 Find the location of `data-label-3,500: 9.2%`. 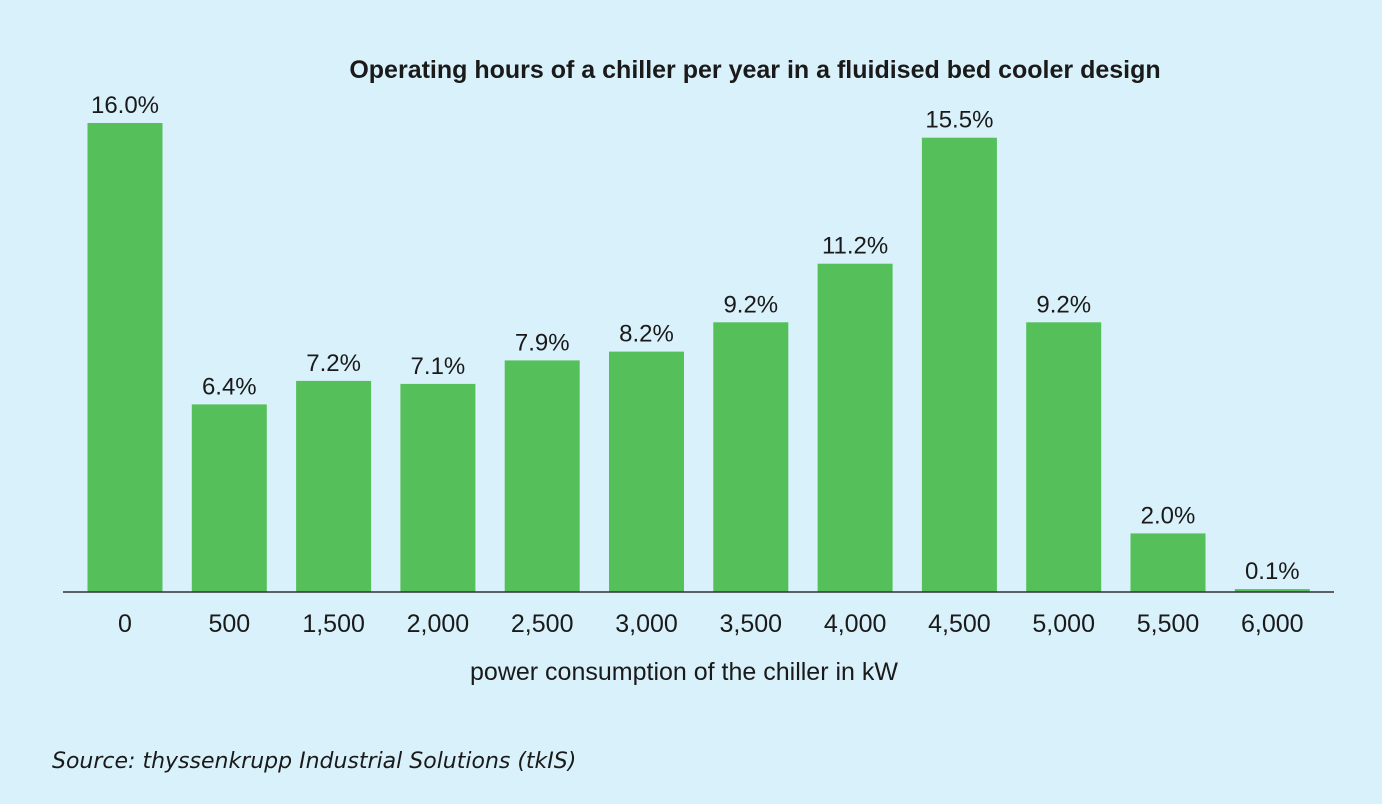

data-label-3,500: 9.2% is located at coordinates (750, 304).